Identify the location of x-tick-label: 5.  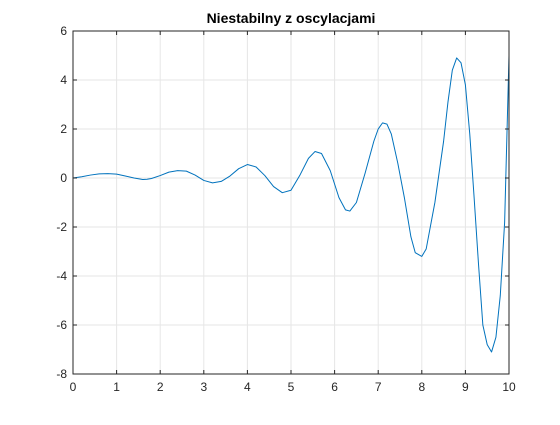
(291, 387).